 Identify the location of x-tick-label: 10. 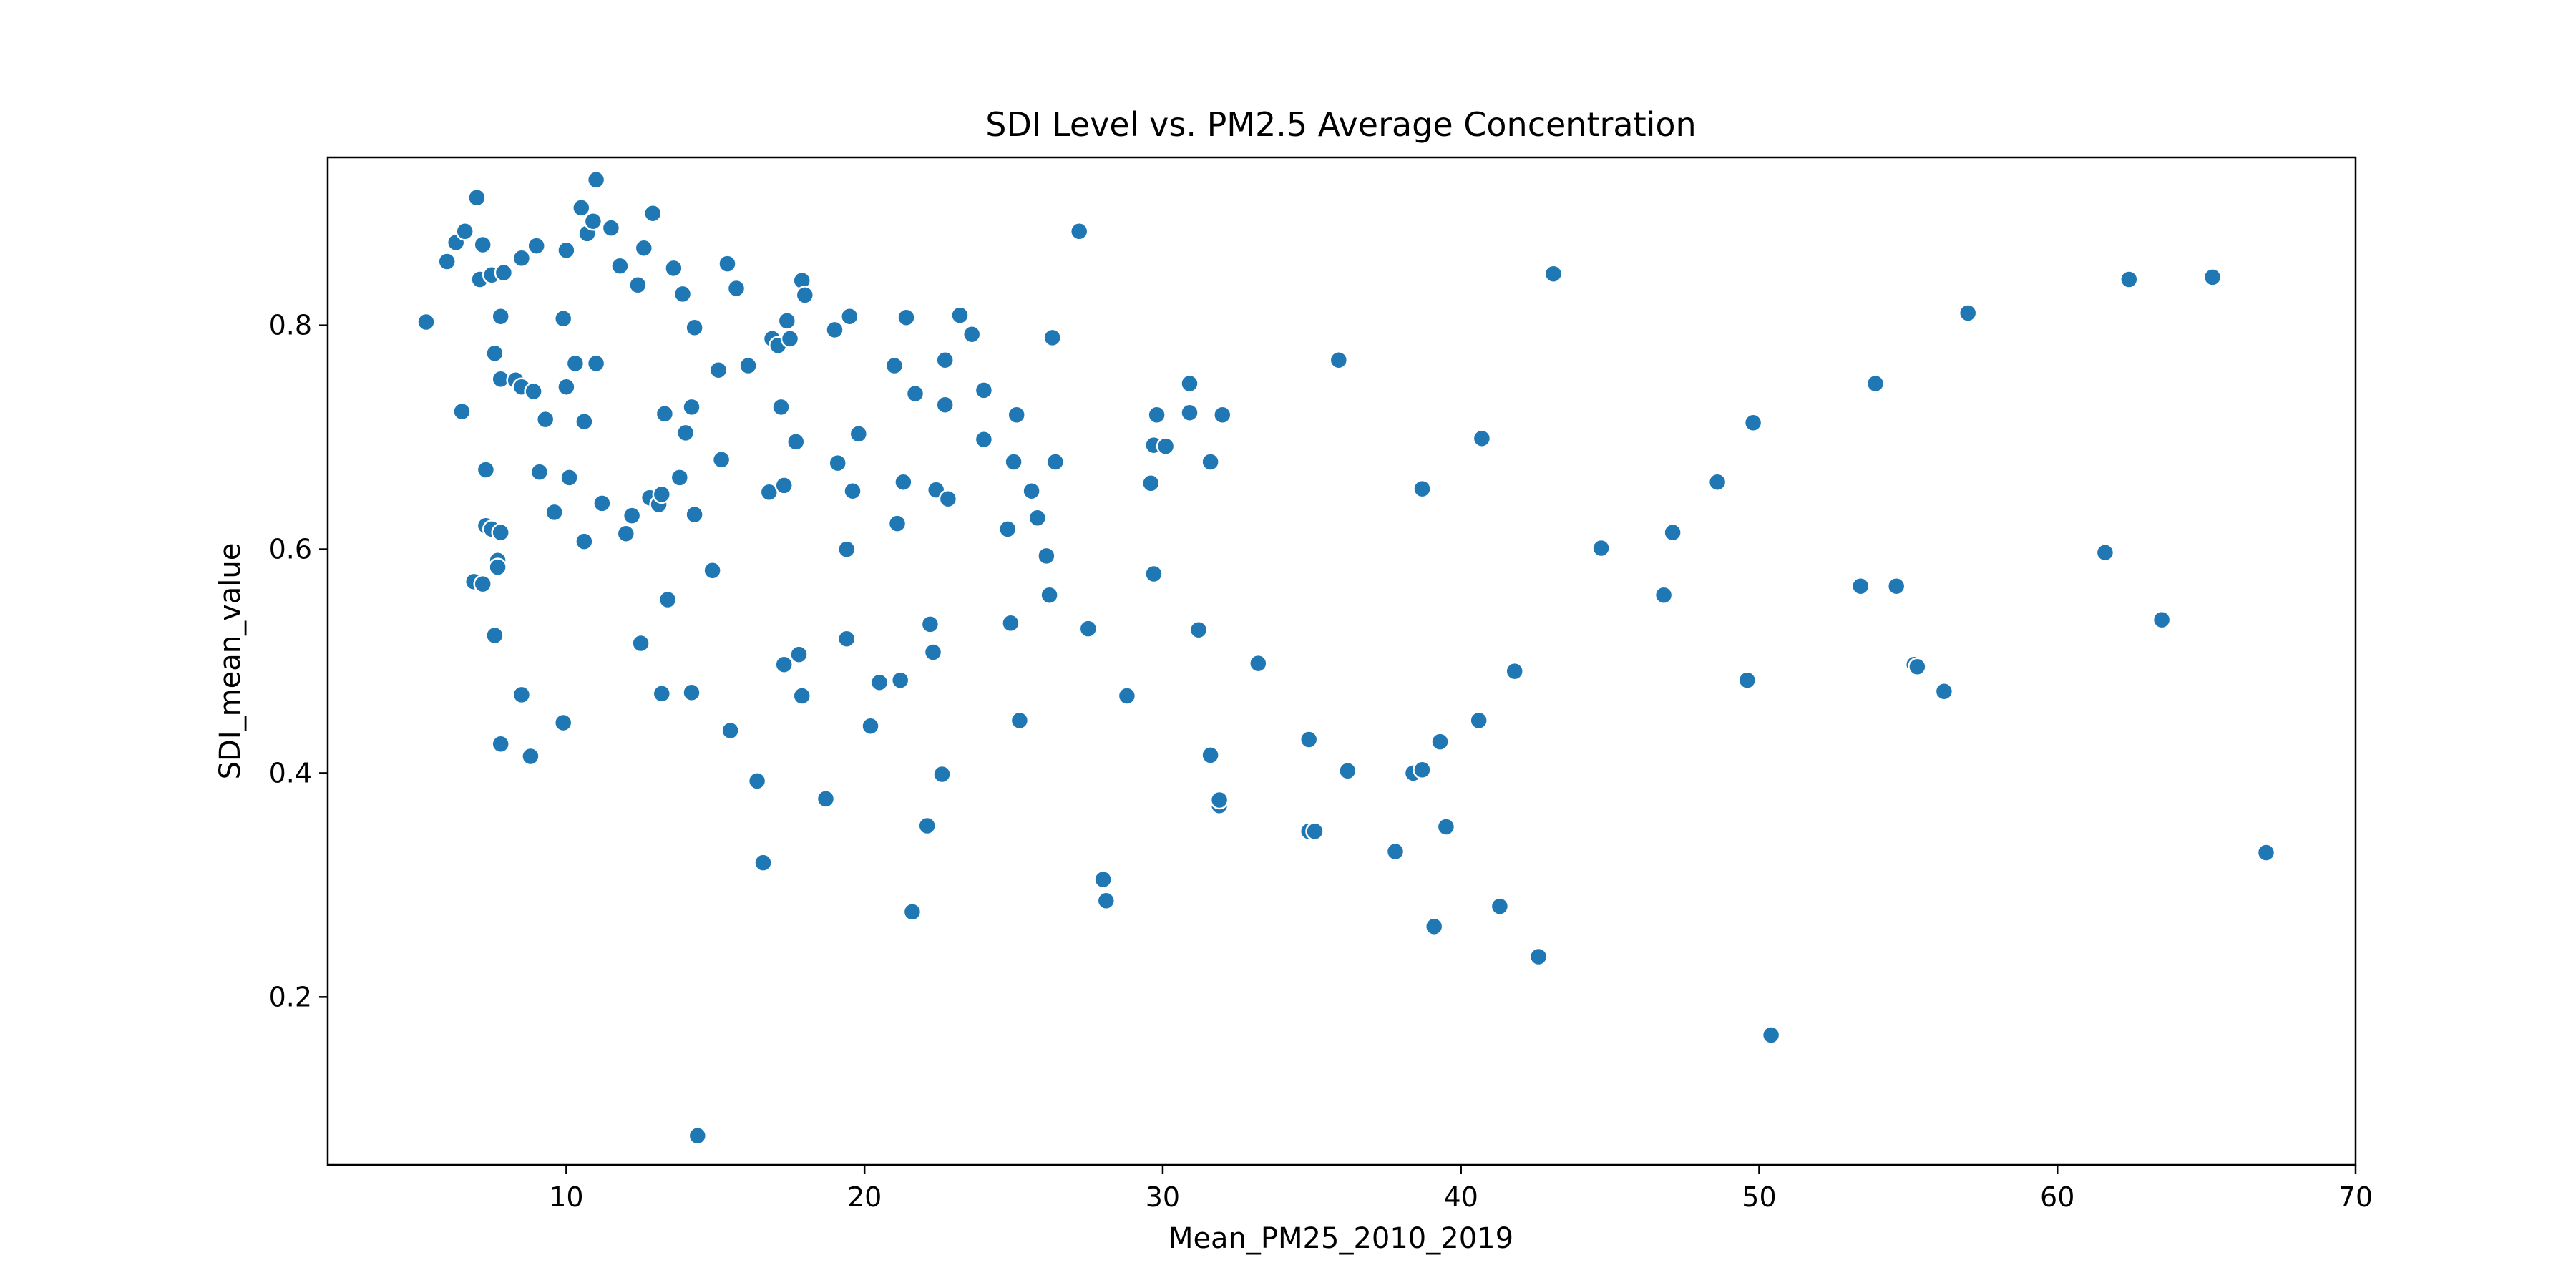
(566, 1197).